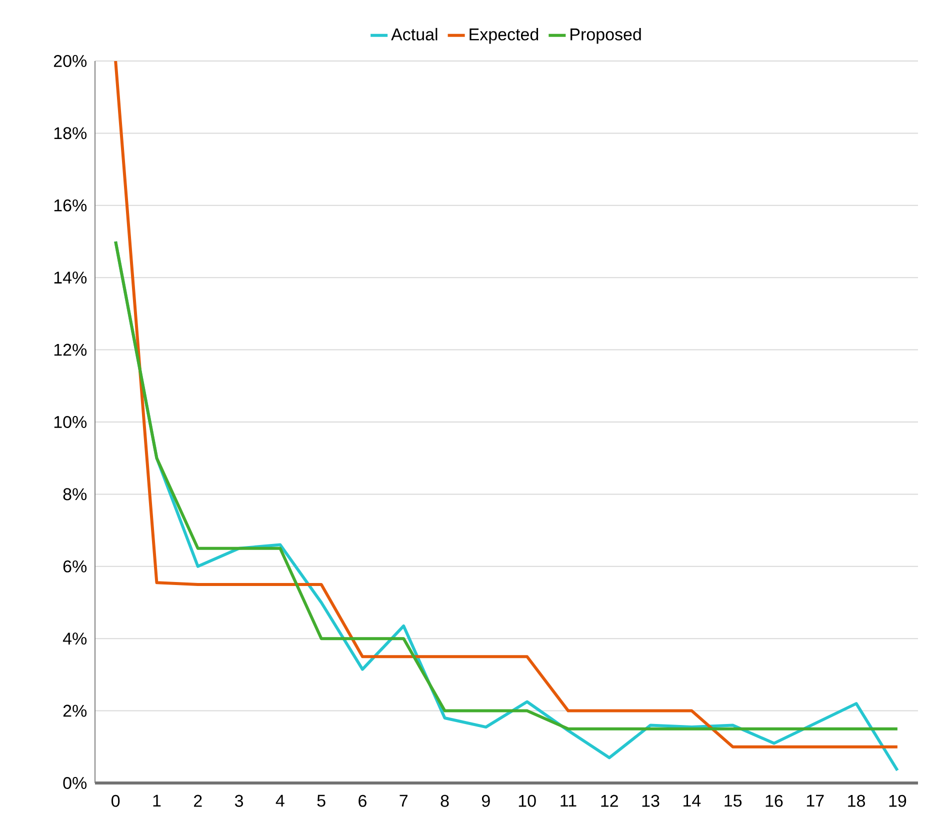  I want to click on x-tick-label: 13, so click(651, 800).